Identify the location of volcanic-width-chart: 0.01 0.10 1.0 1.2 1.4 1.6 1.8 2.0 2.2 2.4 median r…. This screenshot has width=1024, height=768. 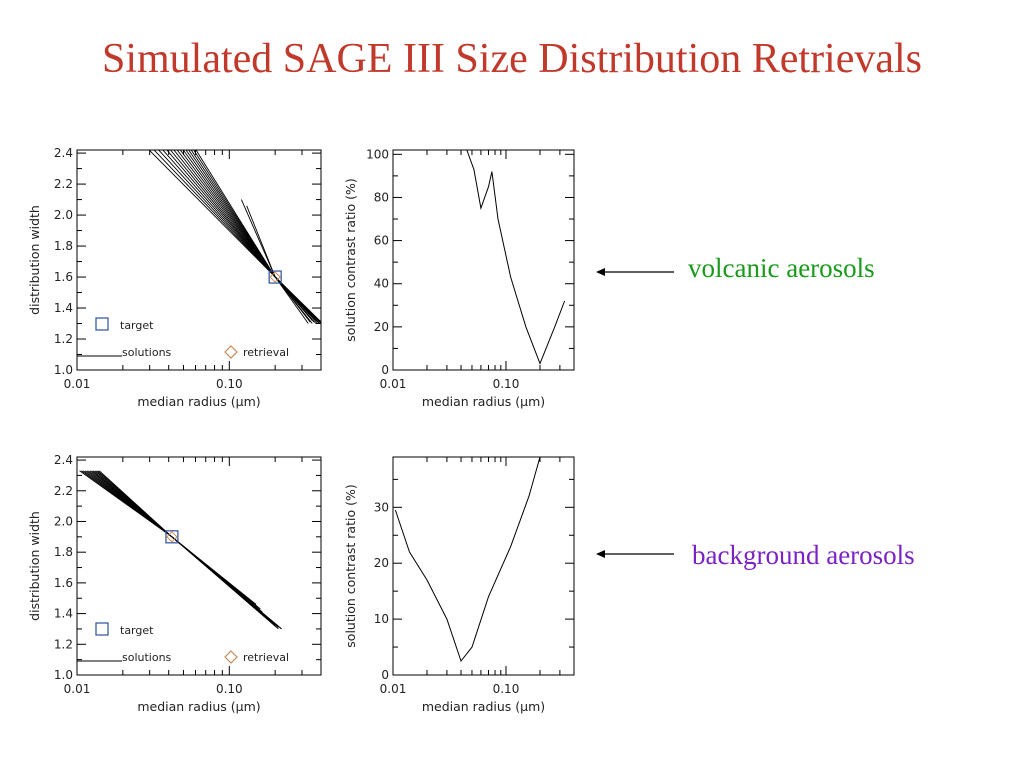
(174, 277).